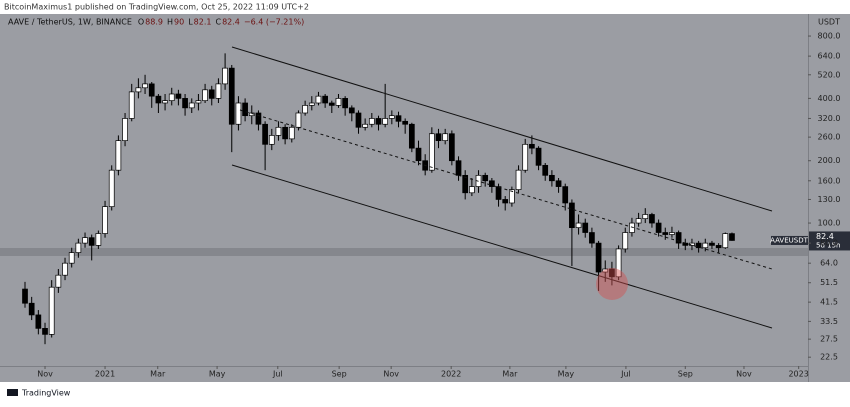 This screenshot has width=850, height=407. Describe the element at coordinates (170, 22) in the screenshot. I see `legend-prefix: H` at that location.